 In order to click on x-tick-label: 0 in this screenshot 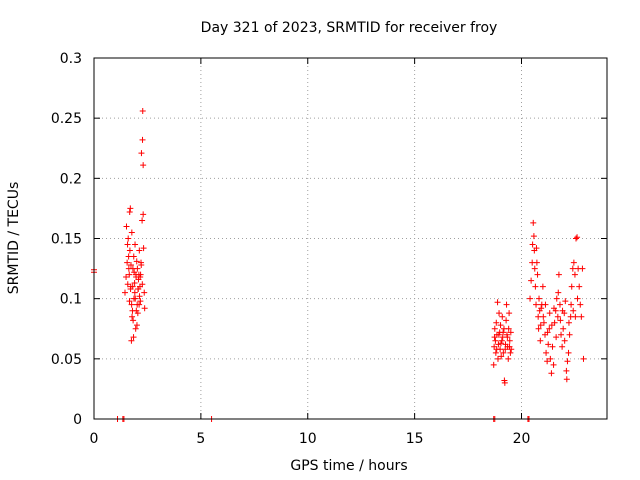, I will do `click(94, 439)`.